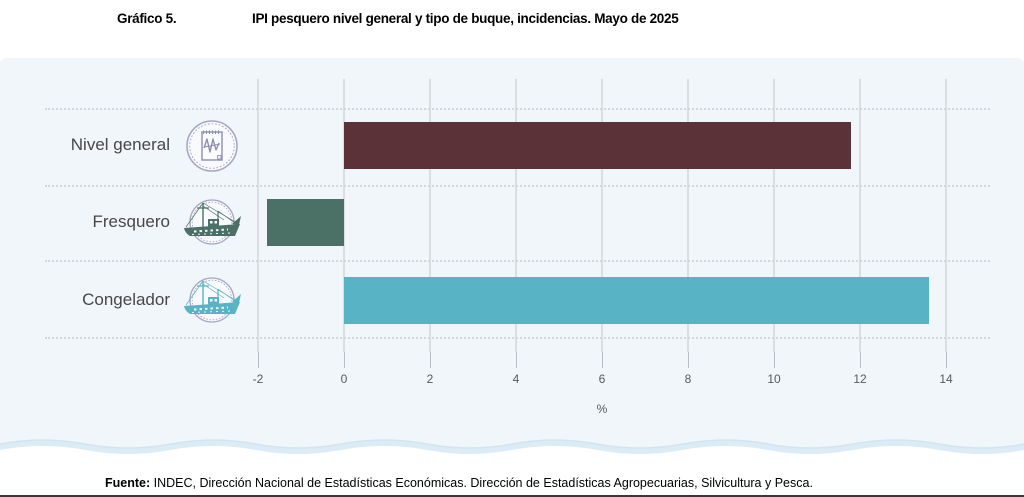 The image size is (1024, 497). Describe the element at coordinates (131, 221) in the screenshot. I see `category-label: Fresquero` at that location.